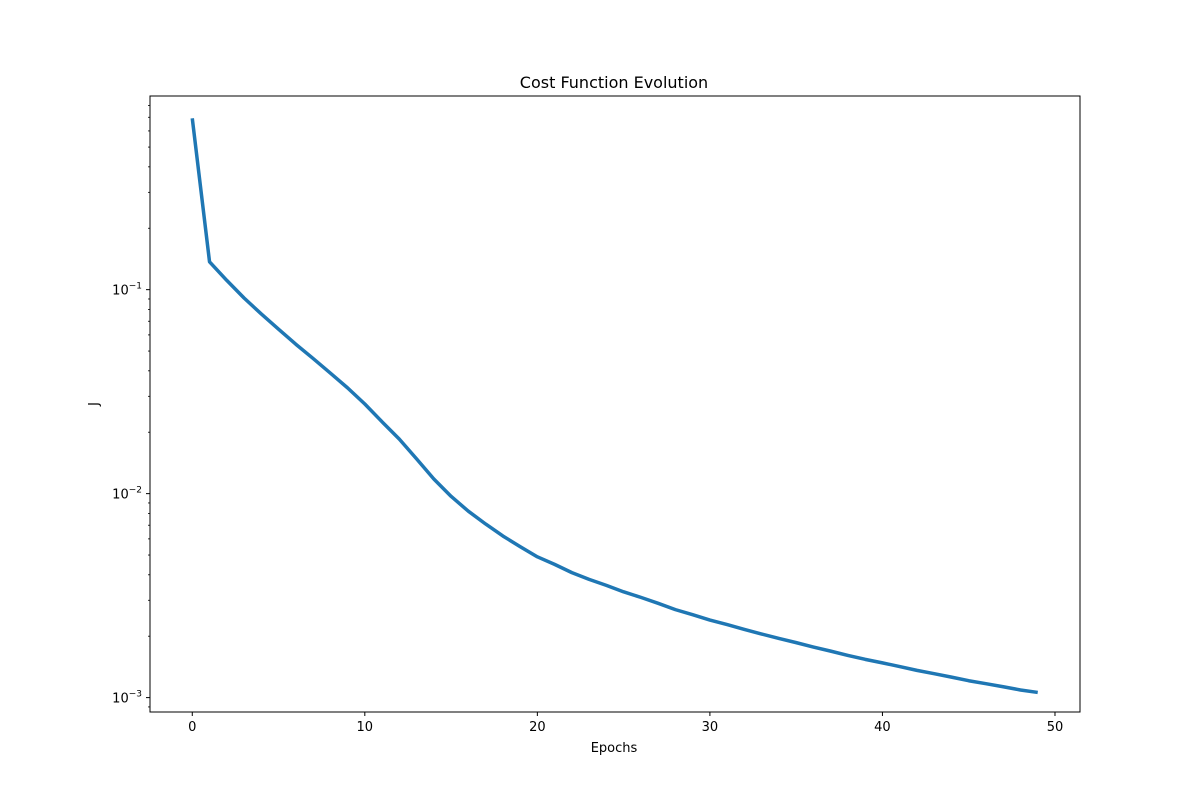 This screenshot has height=804, width=1200. What do you see at coordinates (537, 727) in the screenshot?
I see `x-tick-label: 20` at bounding box center [537, 727].